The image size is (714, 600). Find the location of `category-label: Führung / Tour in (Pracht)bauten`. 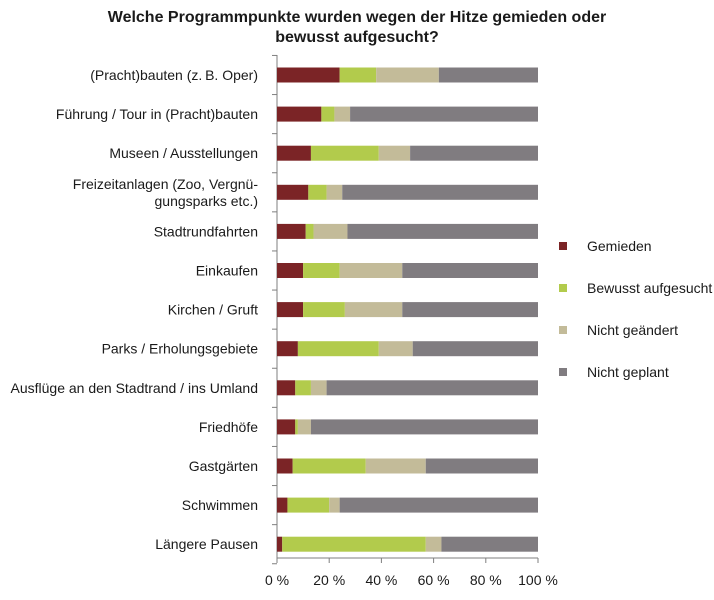

category-label: Führung / Tour in (Pracht)bauten is located at coordinates (157, 114).